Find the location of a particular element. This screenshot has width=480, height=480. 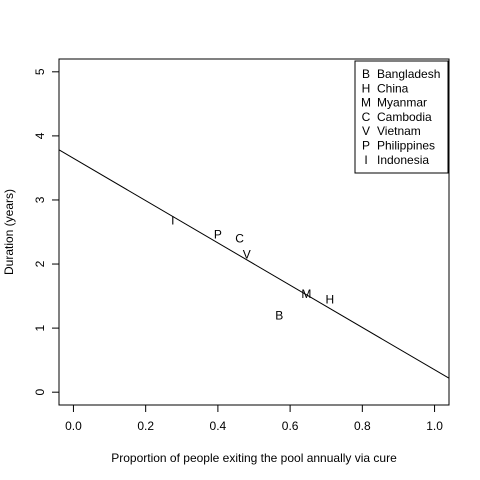

point-cambodia: C is located at coordinates (239, 238).